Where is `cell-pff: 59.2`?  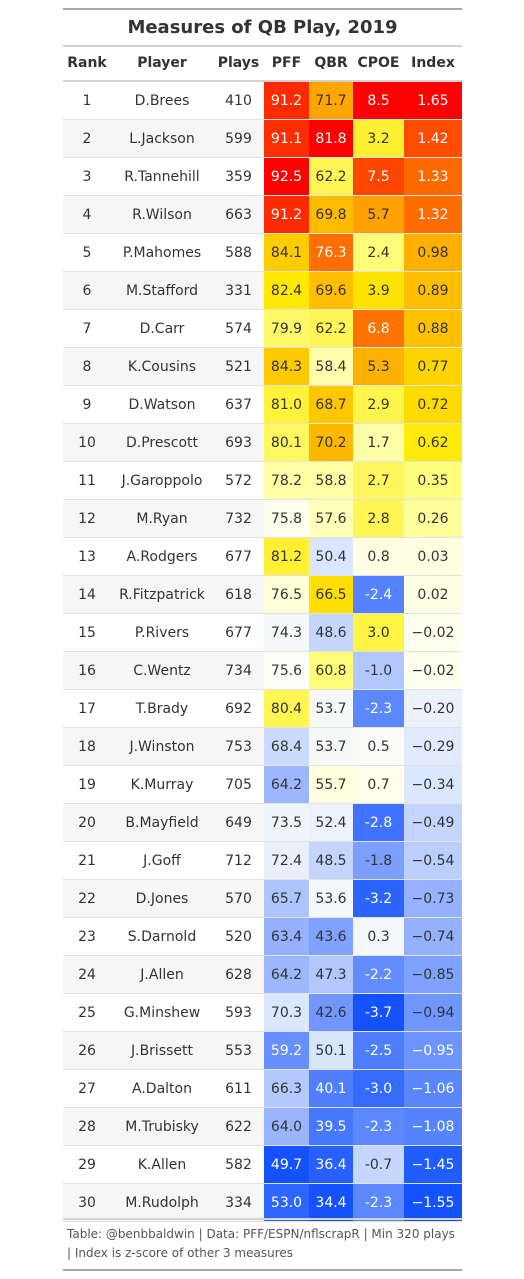
cell-pff: 59.2 is located at coordinates (286, 1050).